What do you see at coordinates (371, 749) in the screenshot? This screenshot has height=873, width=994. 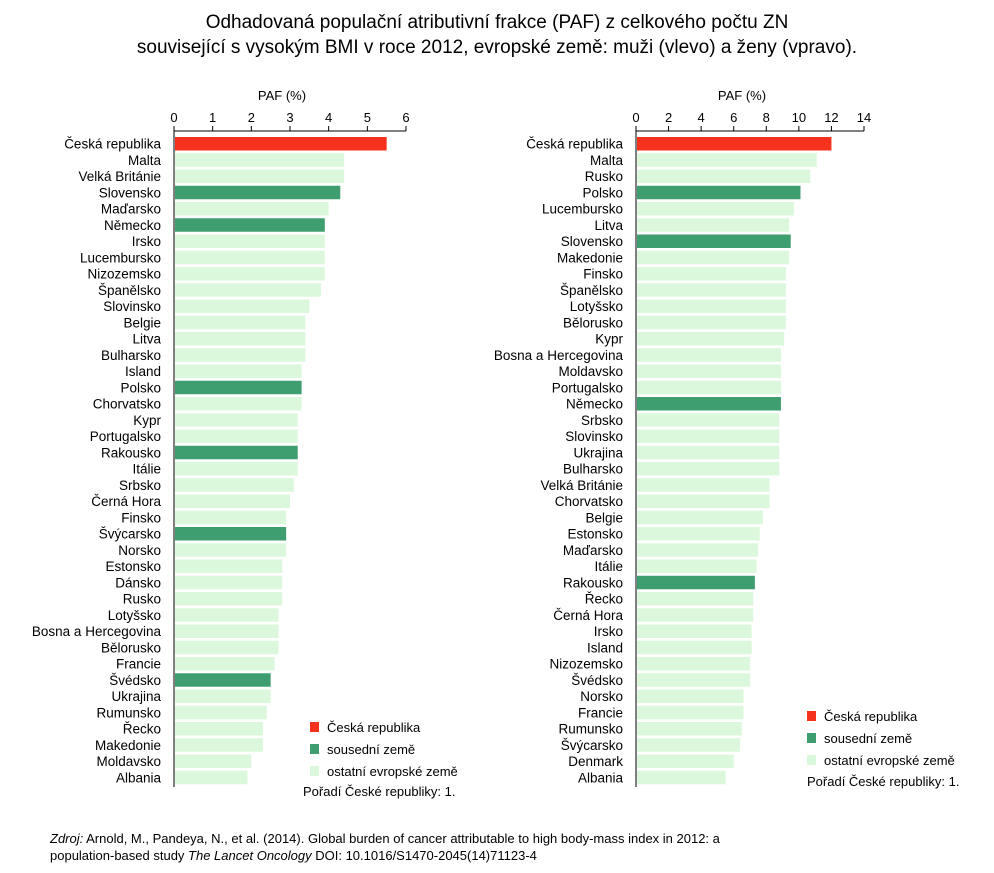 I see `men-legend-label-neighbor: sousední země` at bounding box center [371, 749].